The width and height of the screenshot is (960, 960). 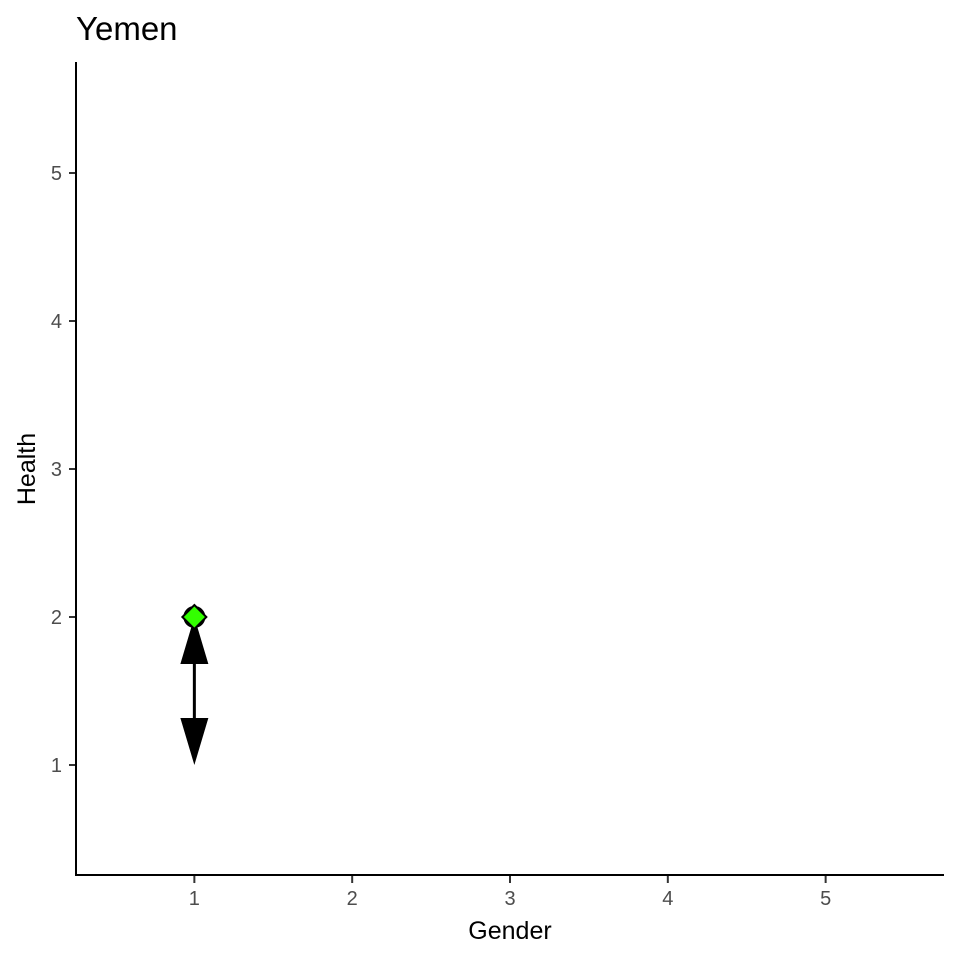 What do you see at coordinates (27, 469) in the screenshot?
I see `y-axis-title: Health` at bounding box center [27, 469].